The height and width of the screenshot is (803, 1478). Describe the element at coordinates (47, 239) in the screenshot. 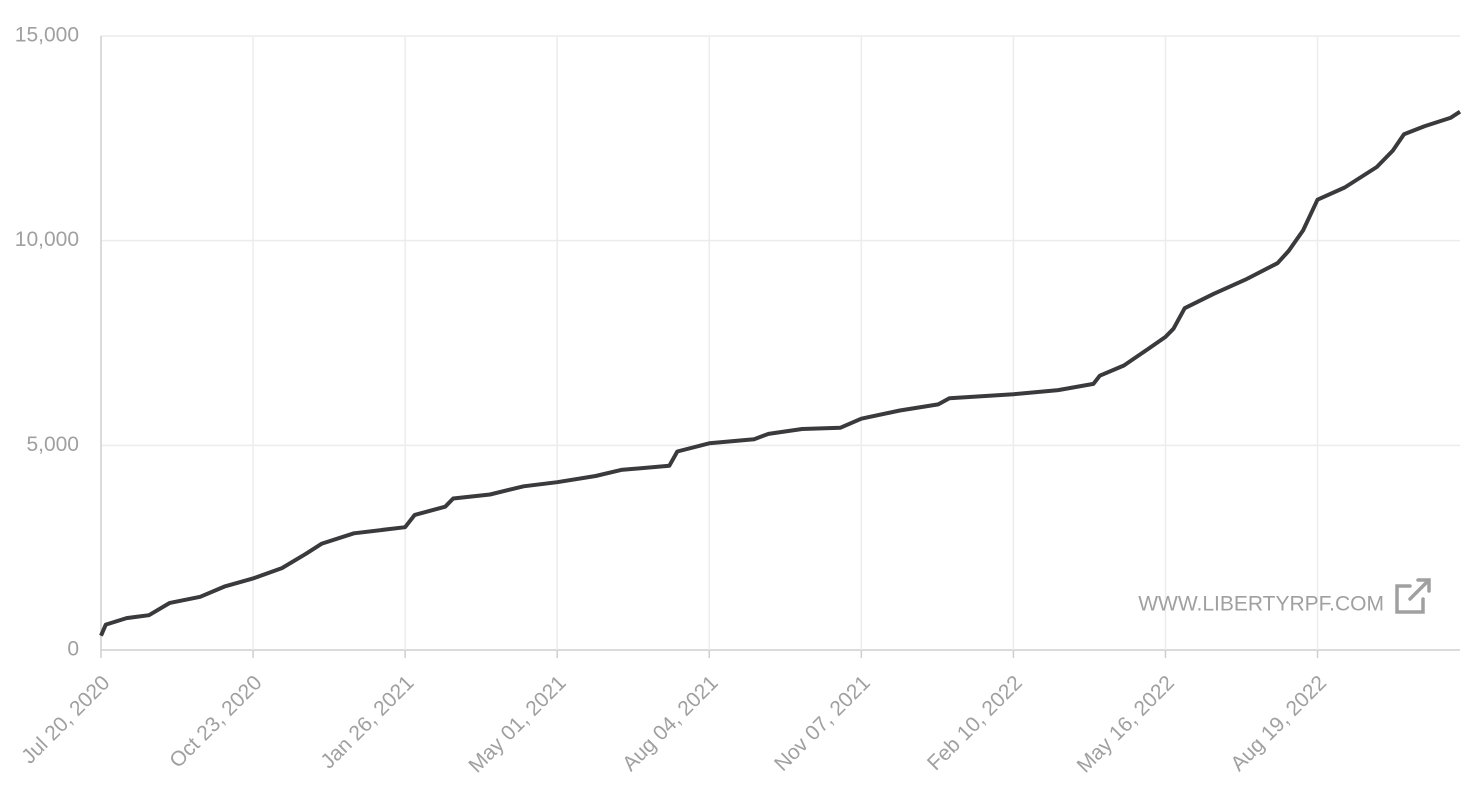

I see `y-tick-label: 10,000` at that location.